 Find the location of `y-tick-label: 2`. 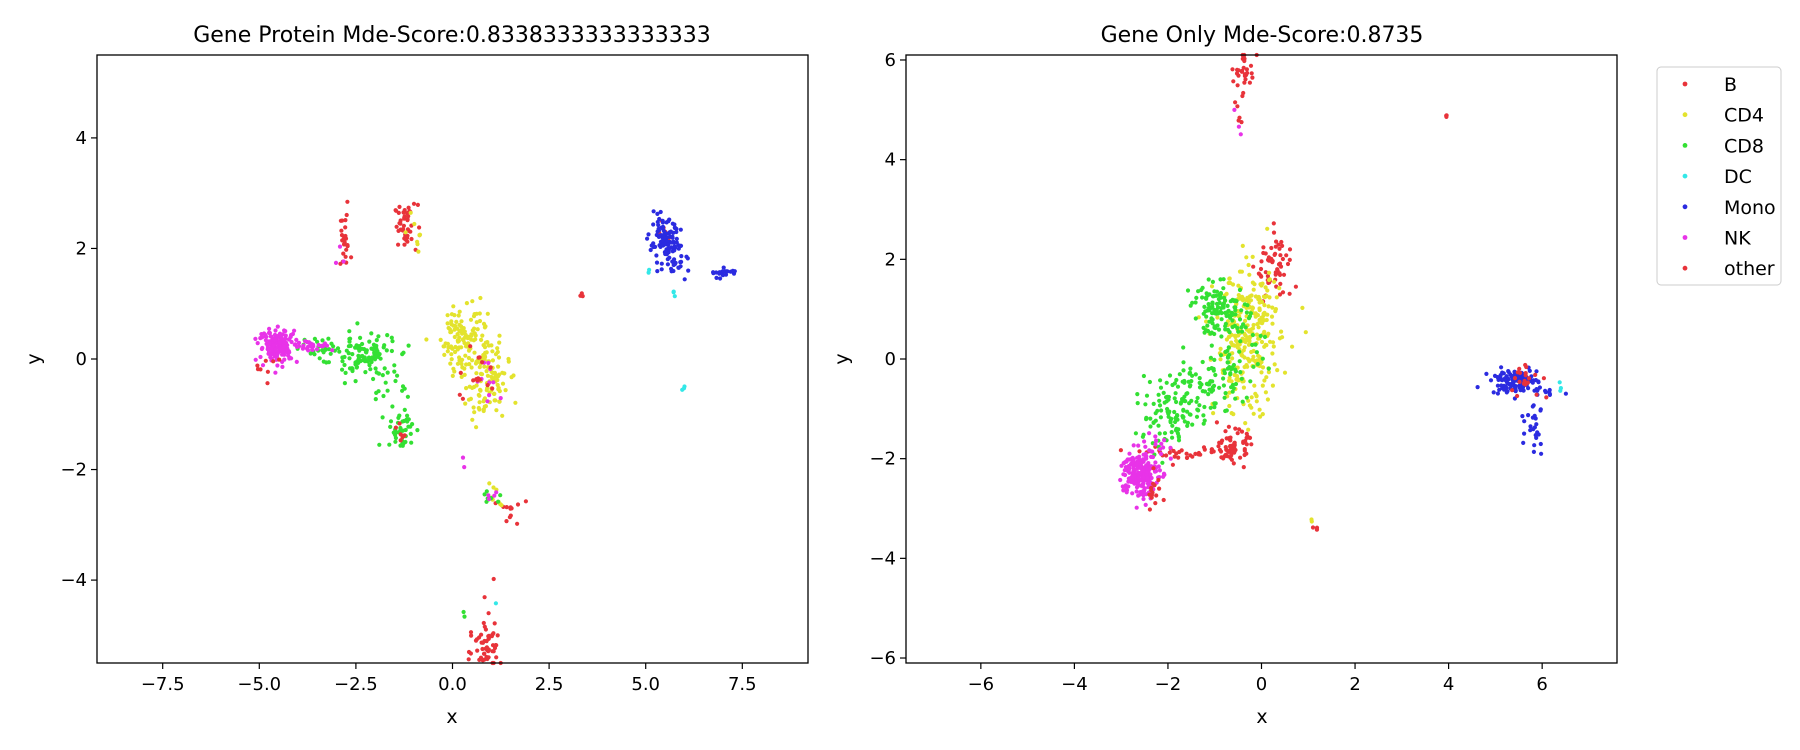

y-tick-label: 2 is located at coordinates (81, 248).